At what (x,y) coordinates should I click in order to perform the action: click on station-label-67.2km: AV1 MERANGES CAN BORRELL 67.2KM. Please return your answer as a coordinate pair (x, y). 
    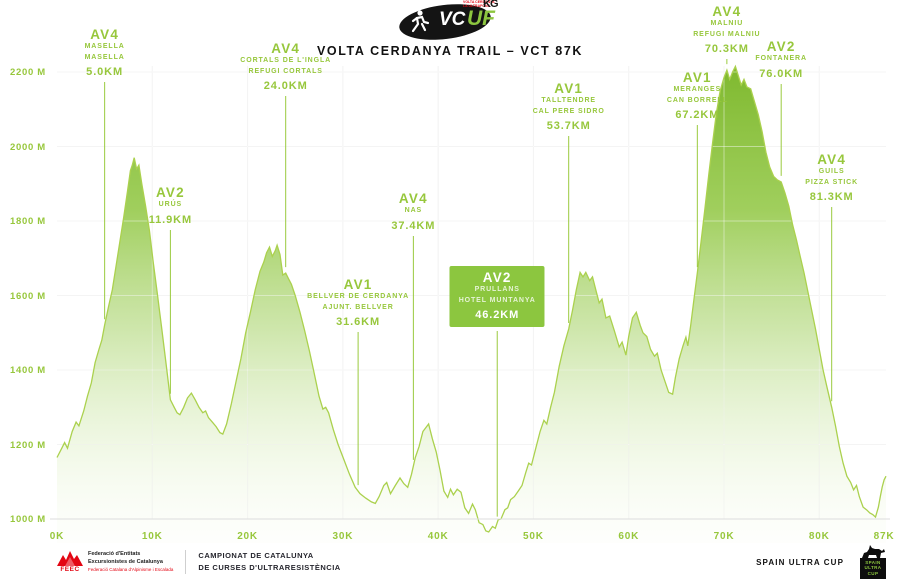
    Looking at the image, I should click on (697, 96).